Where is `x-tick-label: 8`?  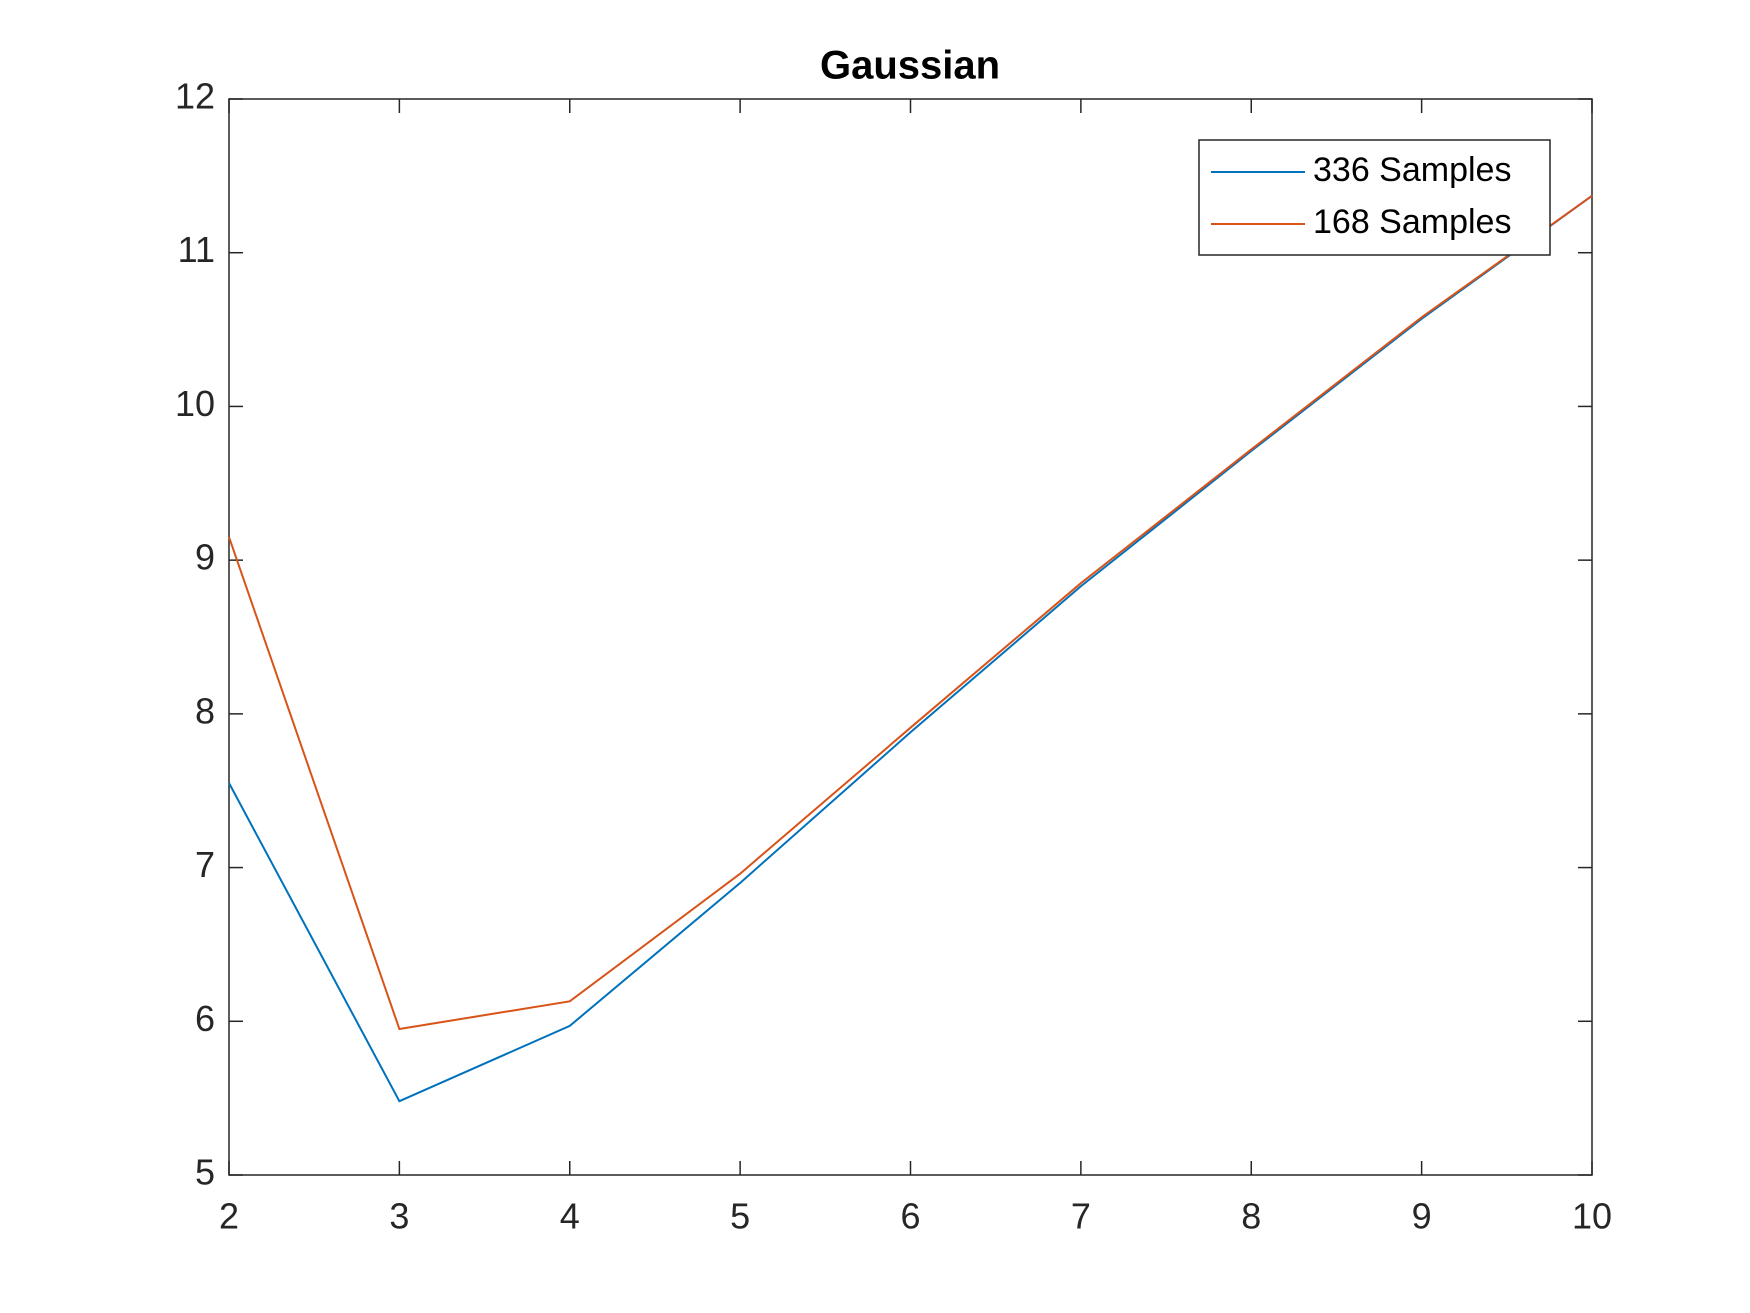
x-tick-label: 8 is located at coordinates (1251, 1216).